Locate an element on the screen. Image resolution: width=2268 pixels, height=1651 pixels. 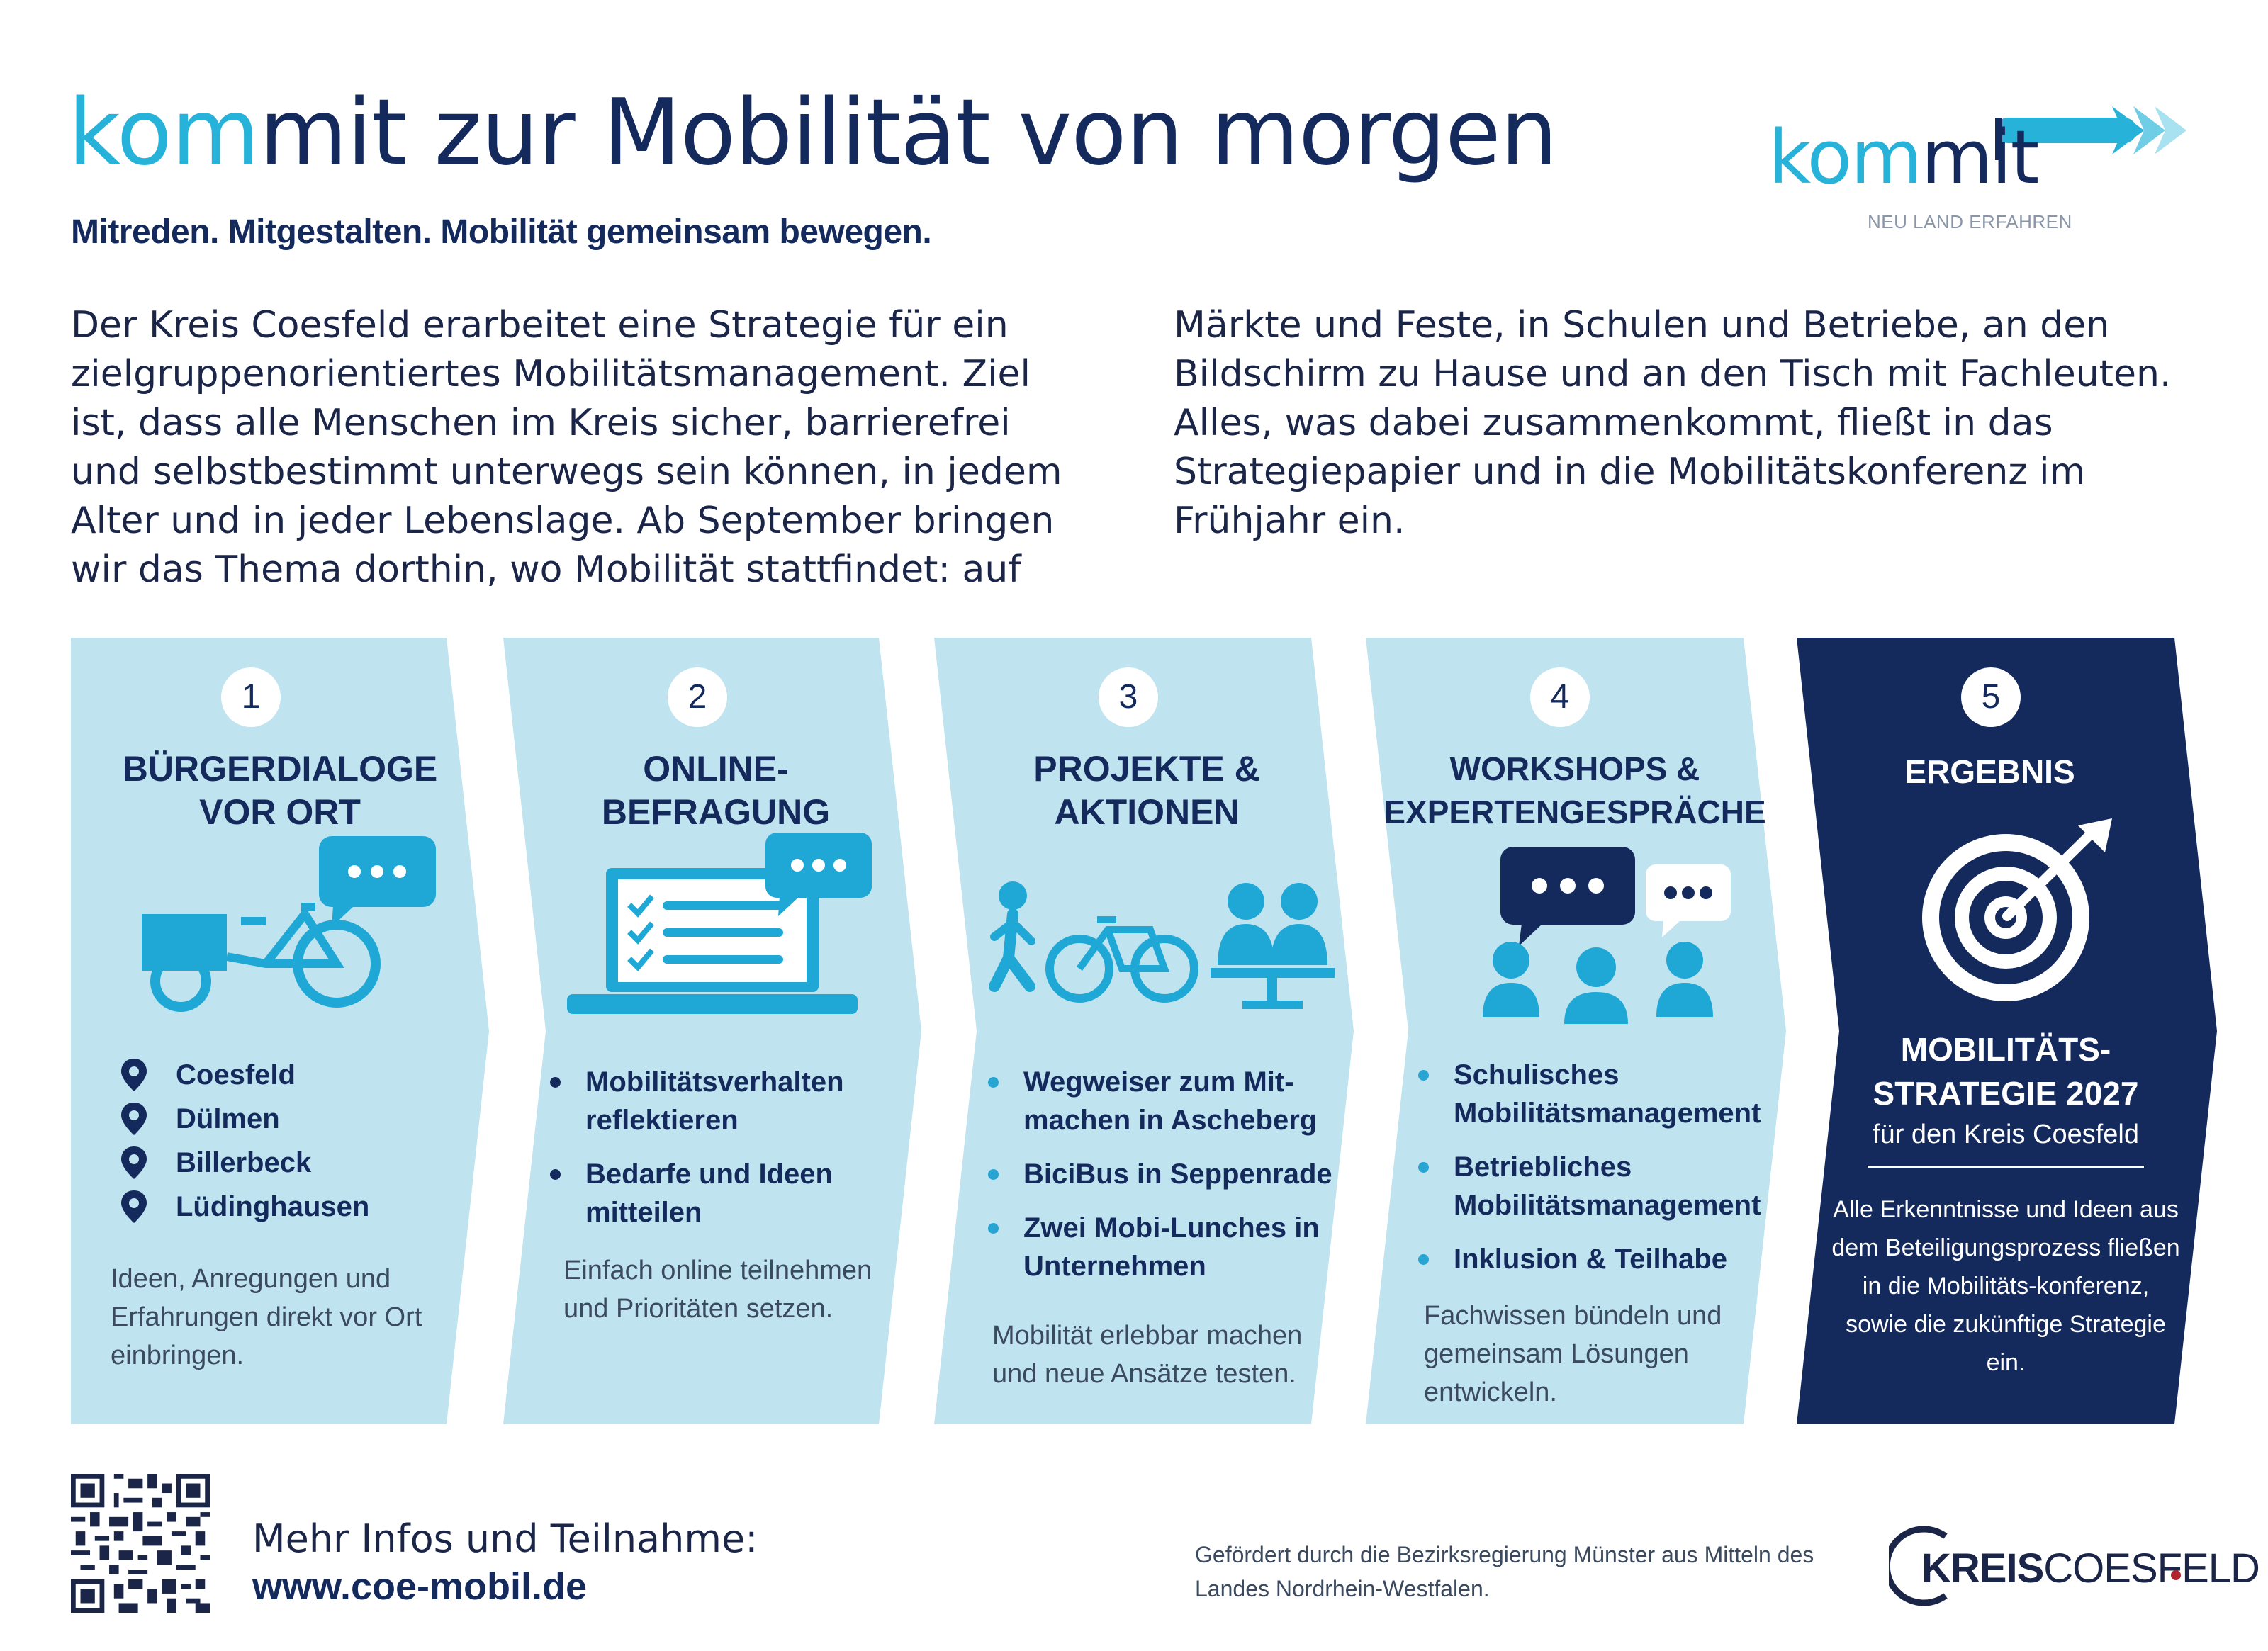
list-item-label: BiciBus in Seppenrade is located at coordinates (1177, 1175).